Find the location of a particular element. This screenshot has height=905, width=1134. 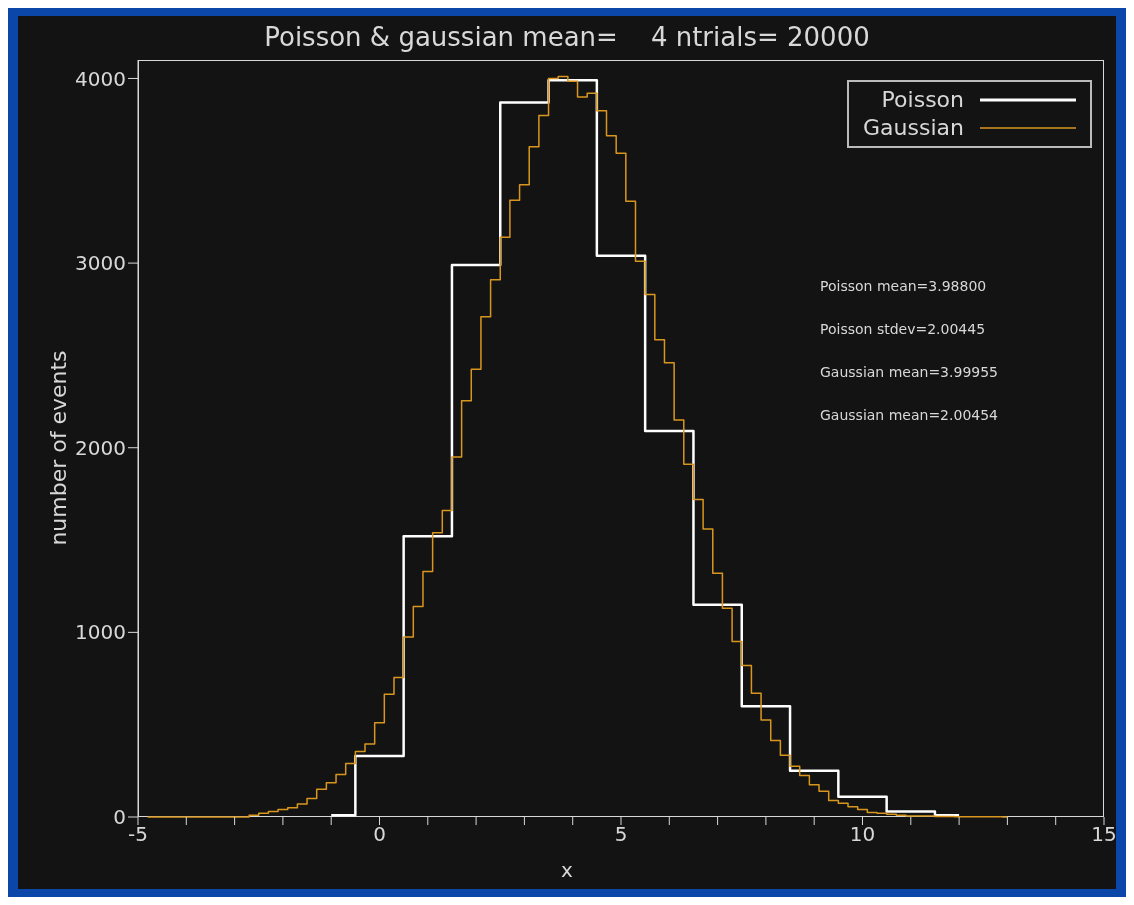

x-axis-title: x is located at coordinates (567, 870).